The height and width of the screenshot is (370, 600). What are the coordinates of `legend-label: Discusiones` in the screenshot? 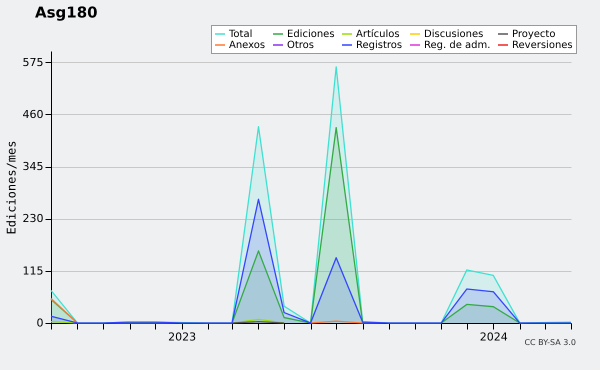 It's located at (454, 34).